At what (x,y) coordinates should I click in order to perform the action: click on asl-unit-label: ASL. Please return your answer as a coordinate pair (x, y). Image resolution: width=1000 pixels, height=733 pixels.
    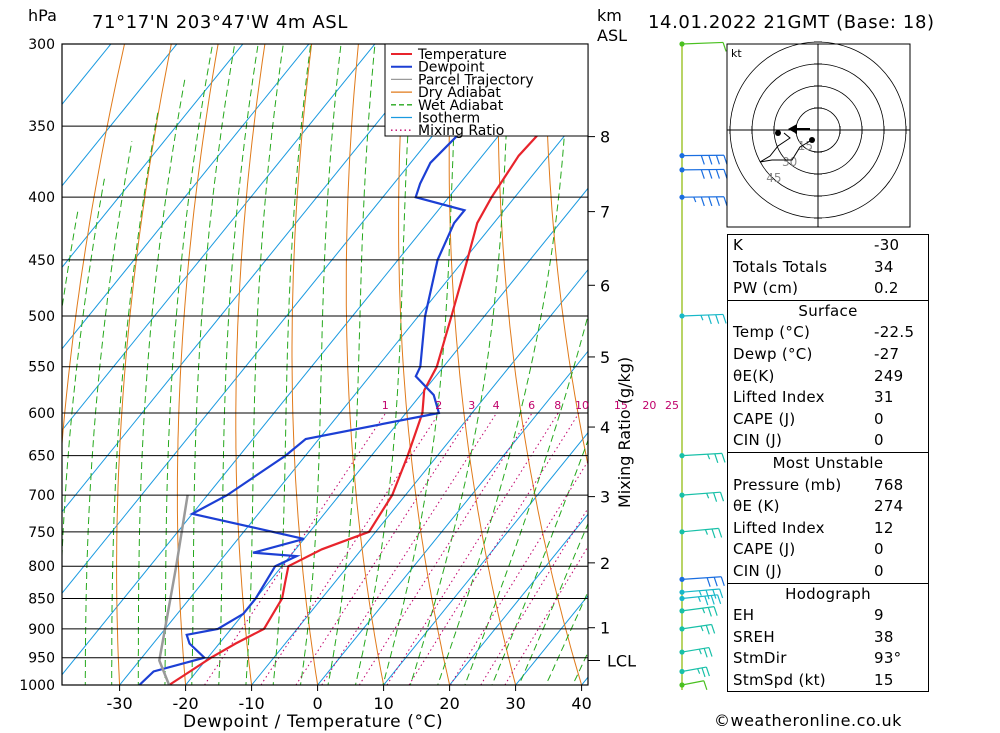
    Looking at the image, I should click on (612, 35).